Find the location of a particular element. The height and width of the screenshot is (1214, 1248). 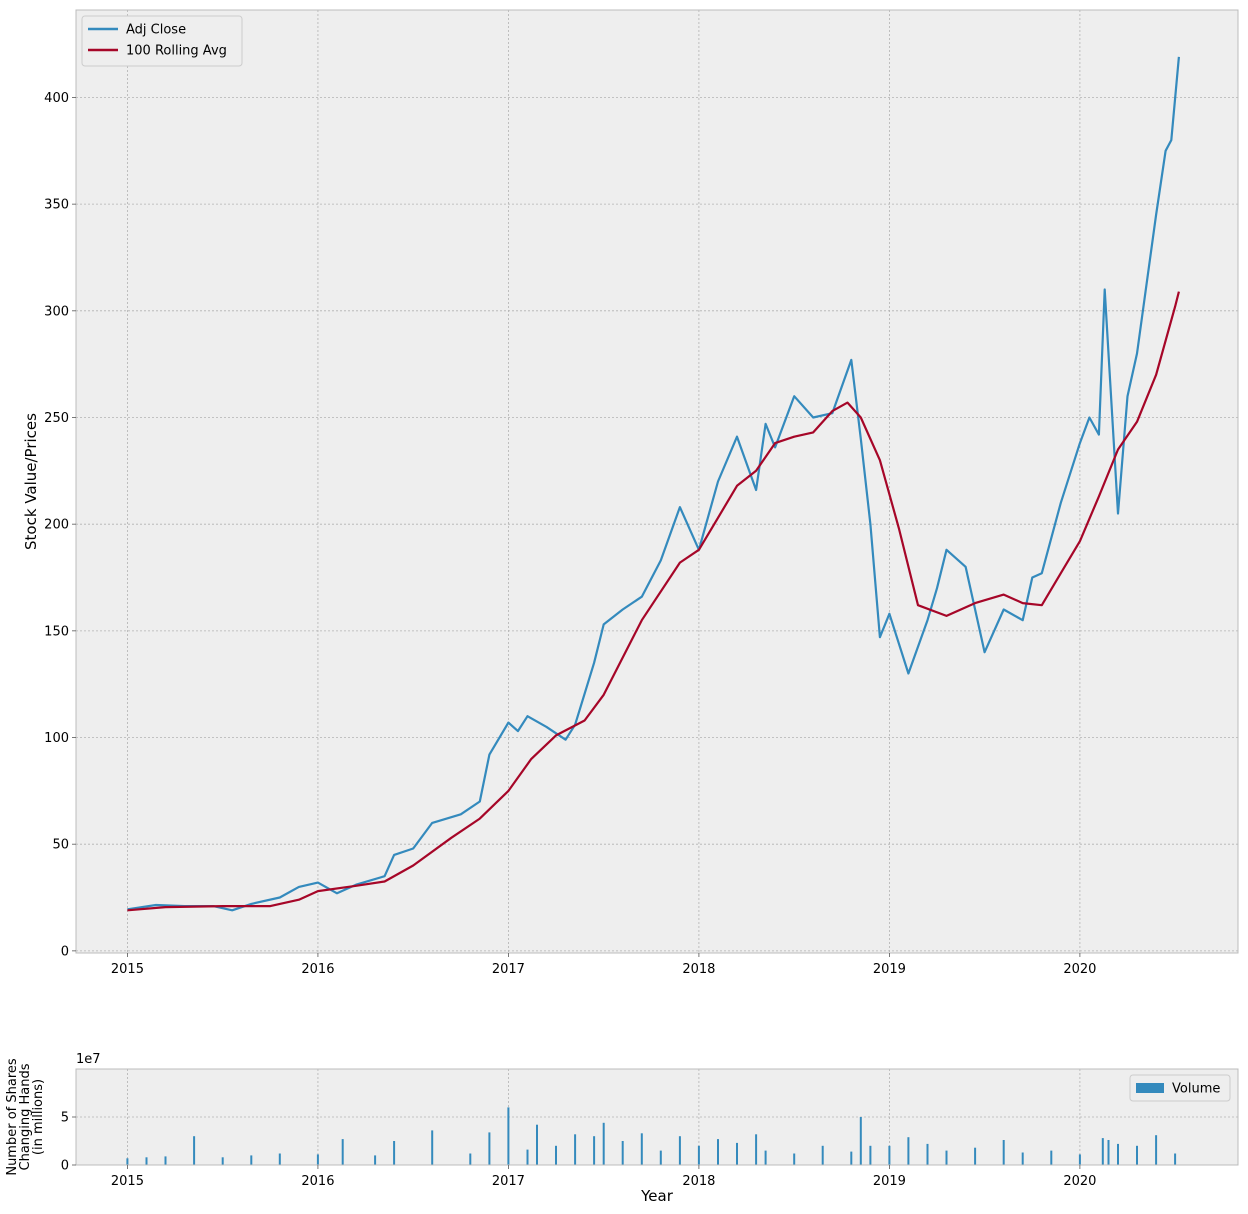

y-tick-label: 50 is located at coordinates (60, 845).